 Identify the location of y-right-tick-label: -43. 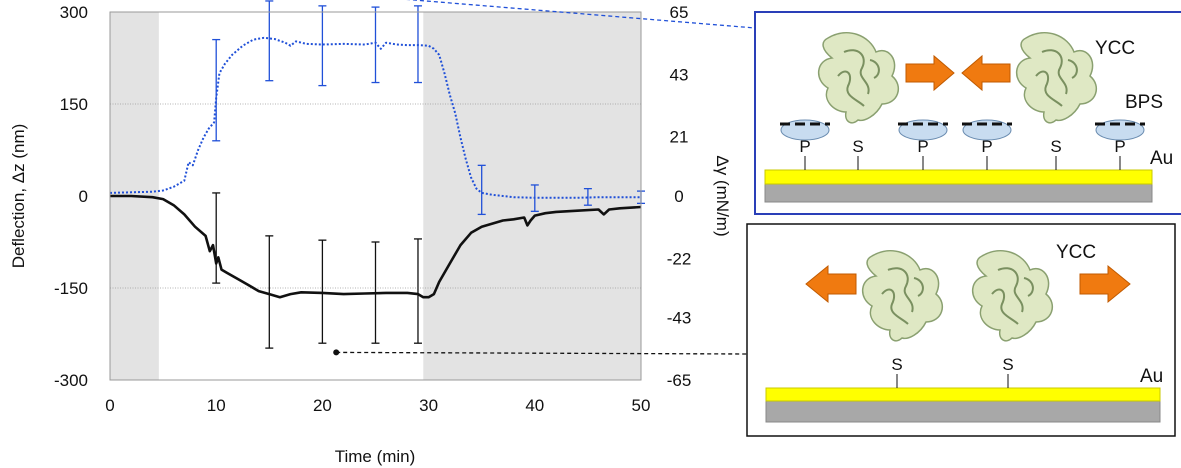
(679, 318).